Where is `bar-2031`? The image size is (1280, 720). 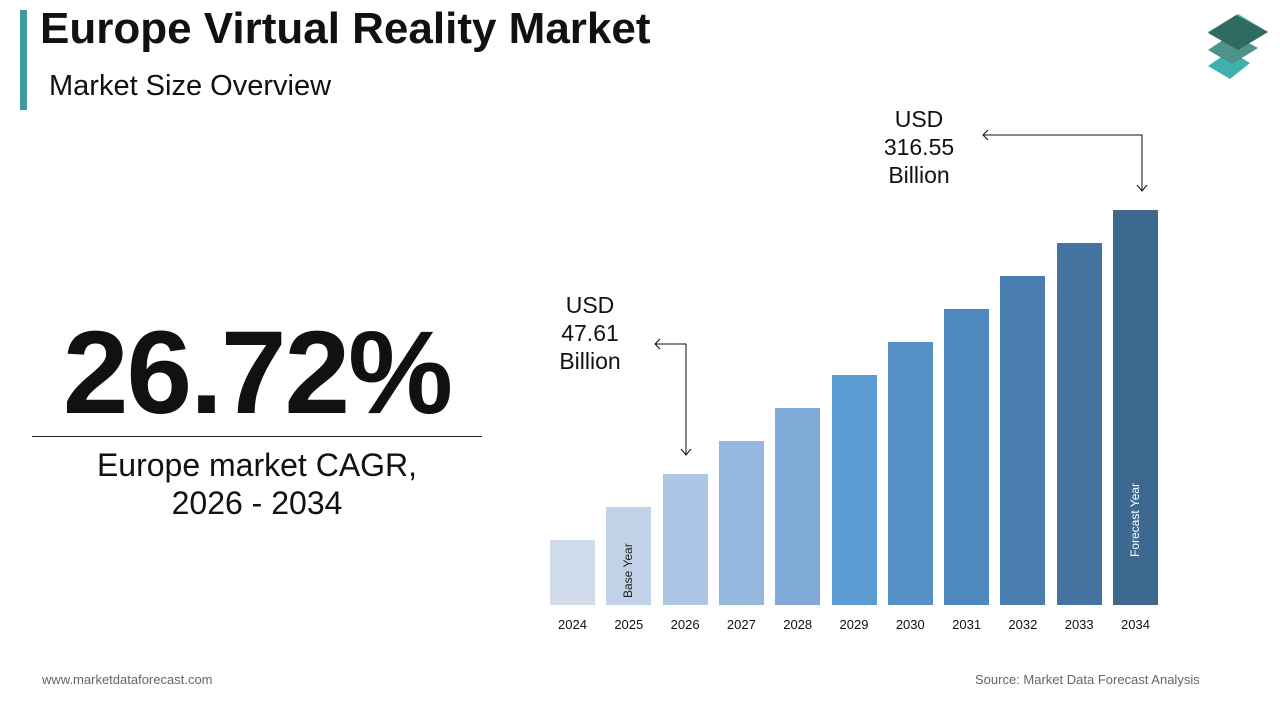
bar-2031 is located at coordinates (967, 457).